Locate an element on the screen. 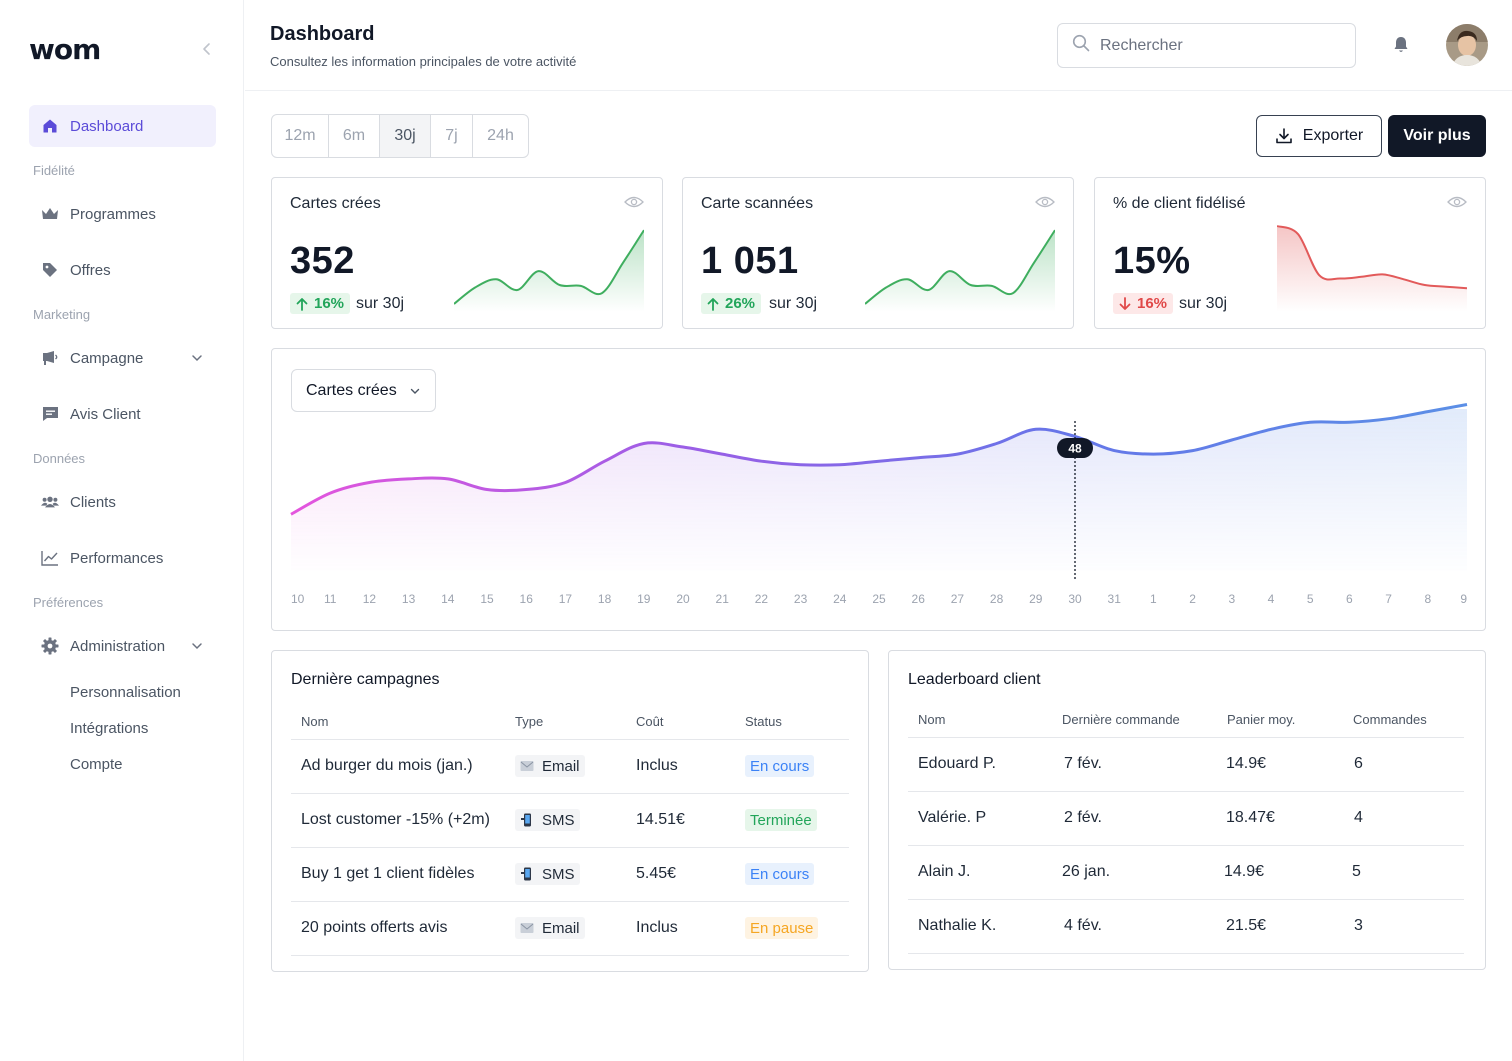 The height and width of the screenshot is (1061, 1512). collapse-sidebar-icon is located at coordinates (207, 49).